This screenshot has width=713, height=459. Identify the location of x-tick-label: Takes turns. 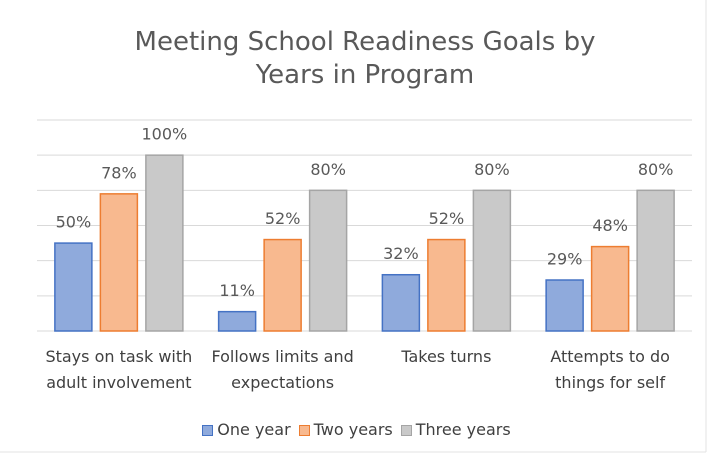
(446, 356).